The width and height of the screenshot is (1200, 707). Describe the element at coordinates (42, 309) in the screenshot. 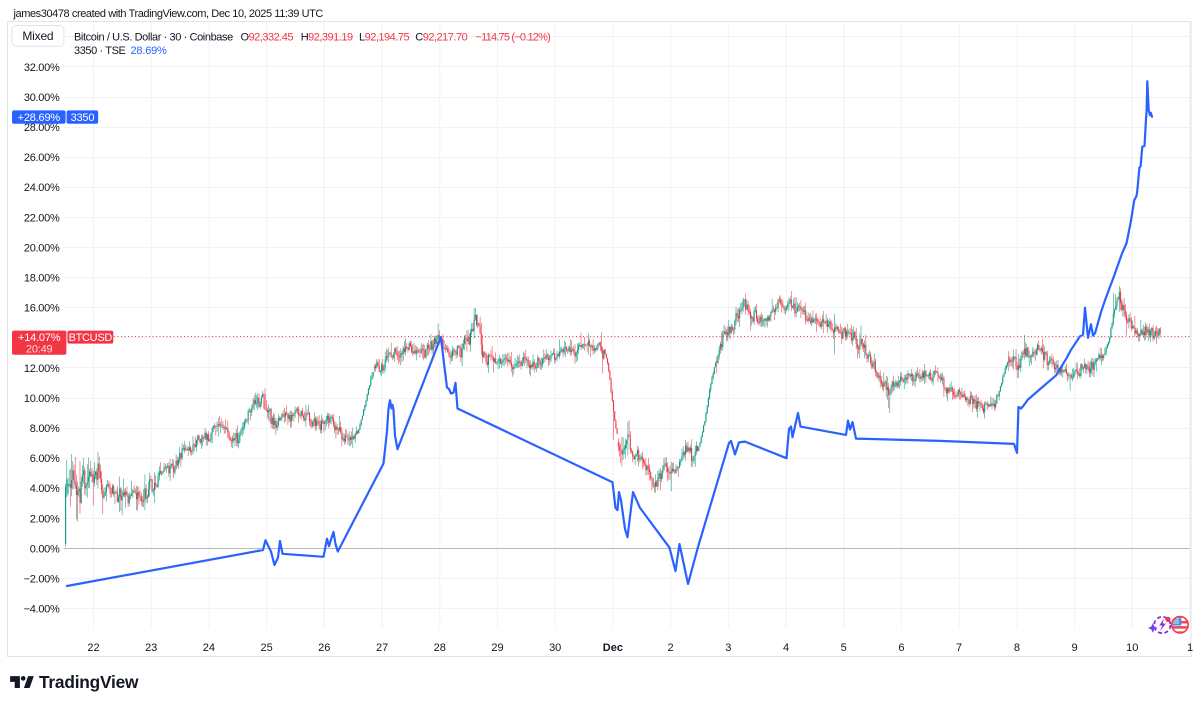

I see `svg-text: 16.00%` at that location.